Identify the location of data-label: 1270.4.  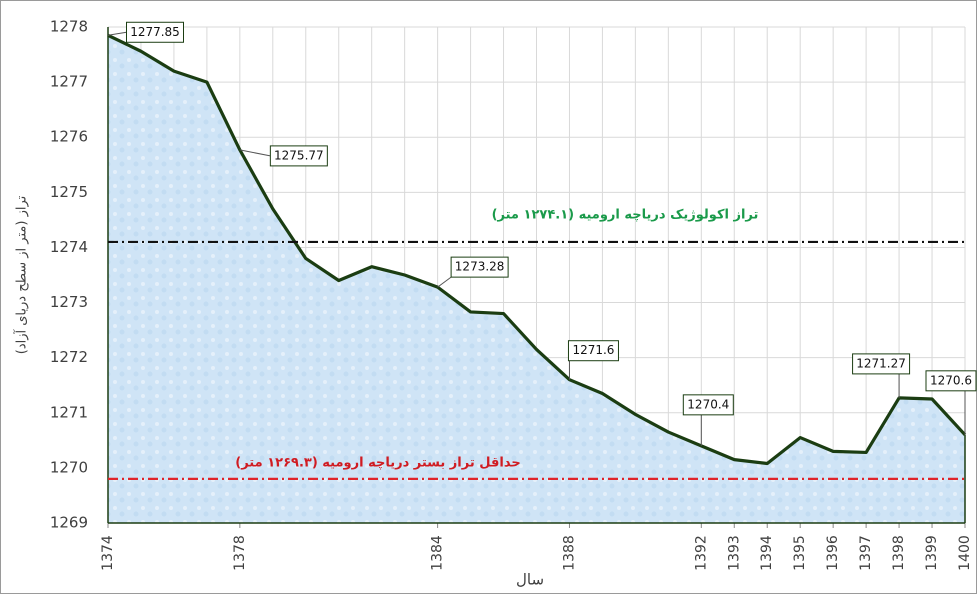
(708, 404).